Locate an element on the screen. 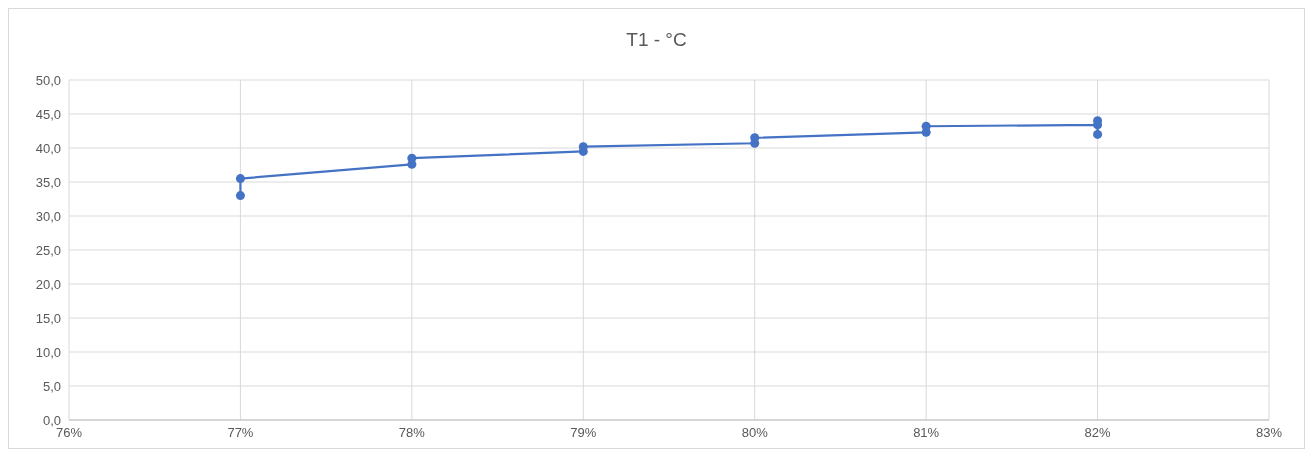 The width and height of the screenshot is (1311, 455). y-tick-label: 15,0 is located at coordinates (48, 318).